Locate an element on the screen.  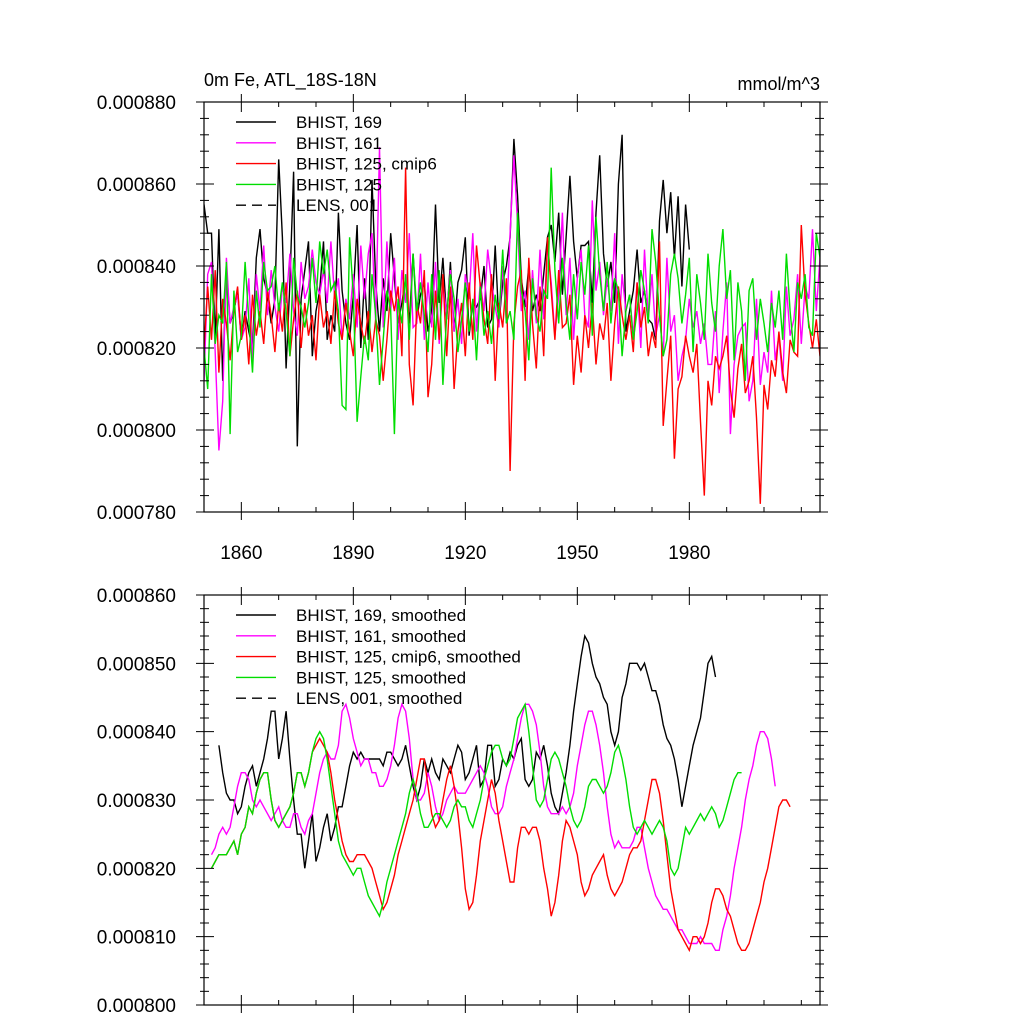
y-tick-label: 0.000850 is located at coordinates (136, 664).